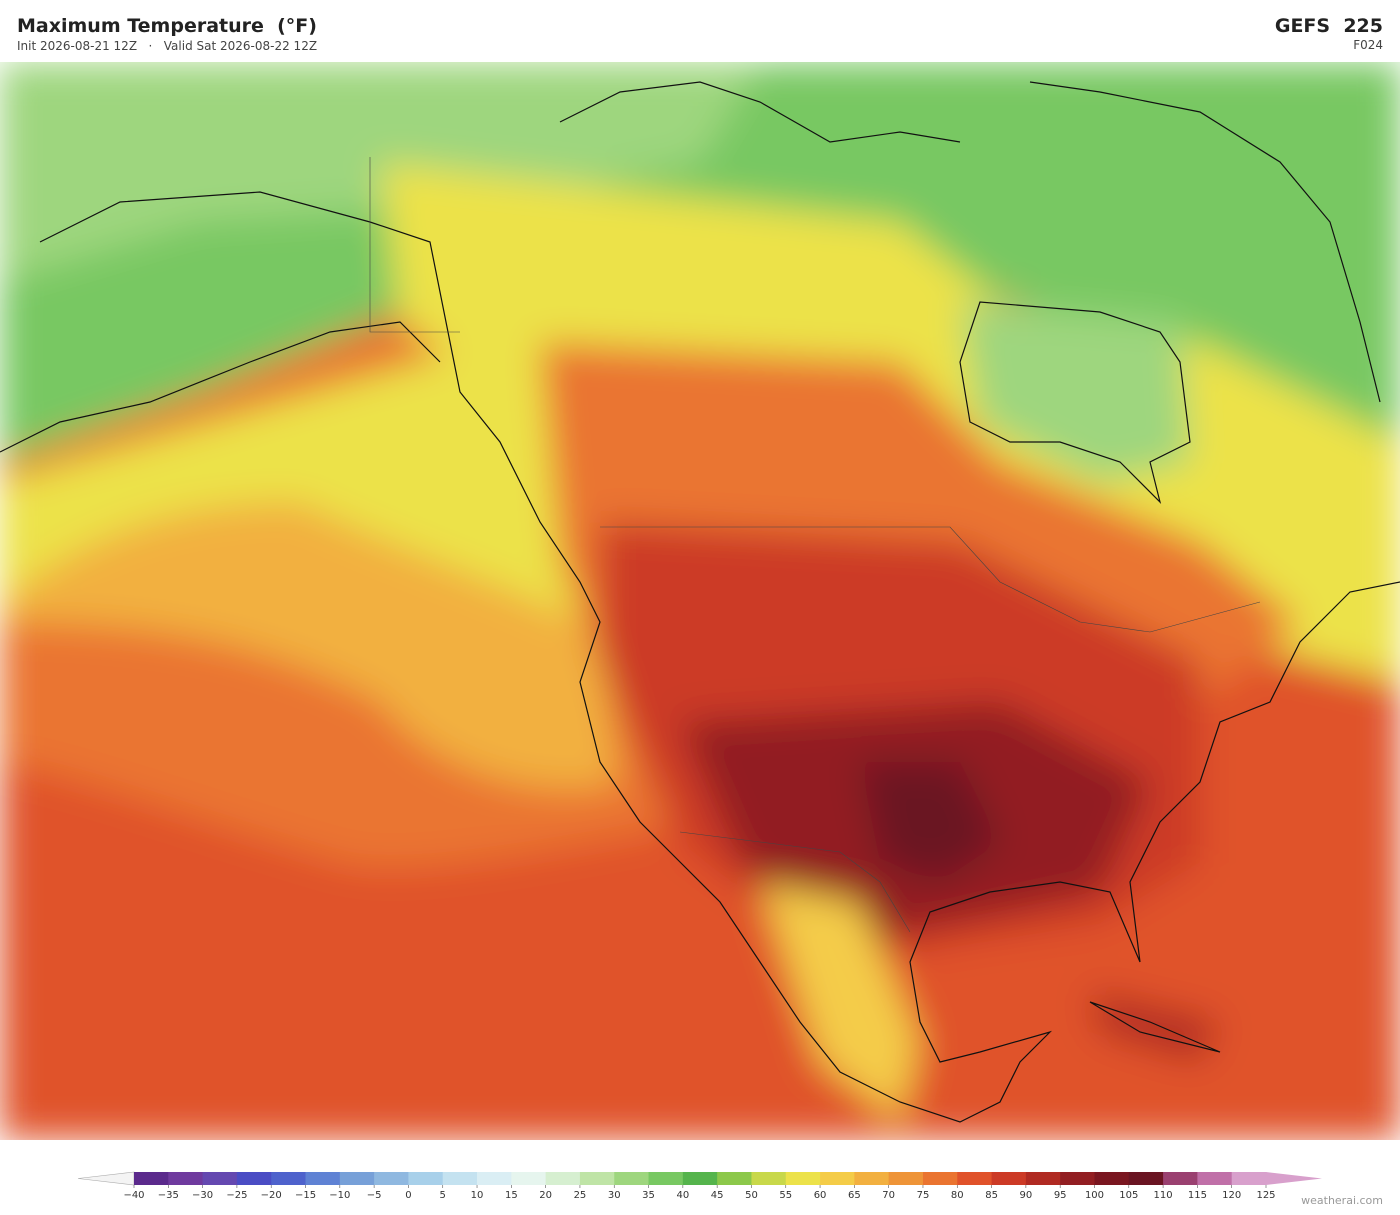 This screenshot has height=1215, width=1400. Describe the element at coordinates (1294, 1178) in the screenshot. I see `colorbar-over` at that location.